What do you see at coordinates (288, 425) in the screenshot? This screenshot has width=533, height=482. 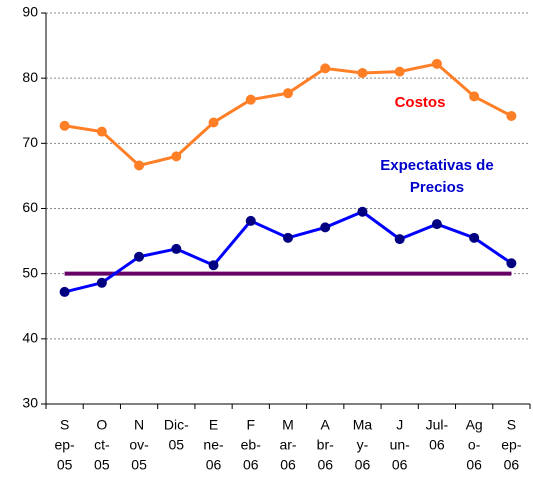 I see `x-tick-label: M` at bounding box center [288, 425].